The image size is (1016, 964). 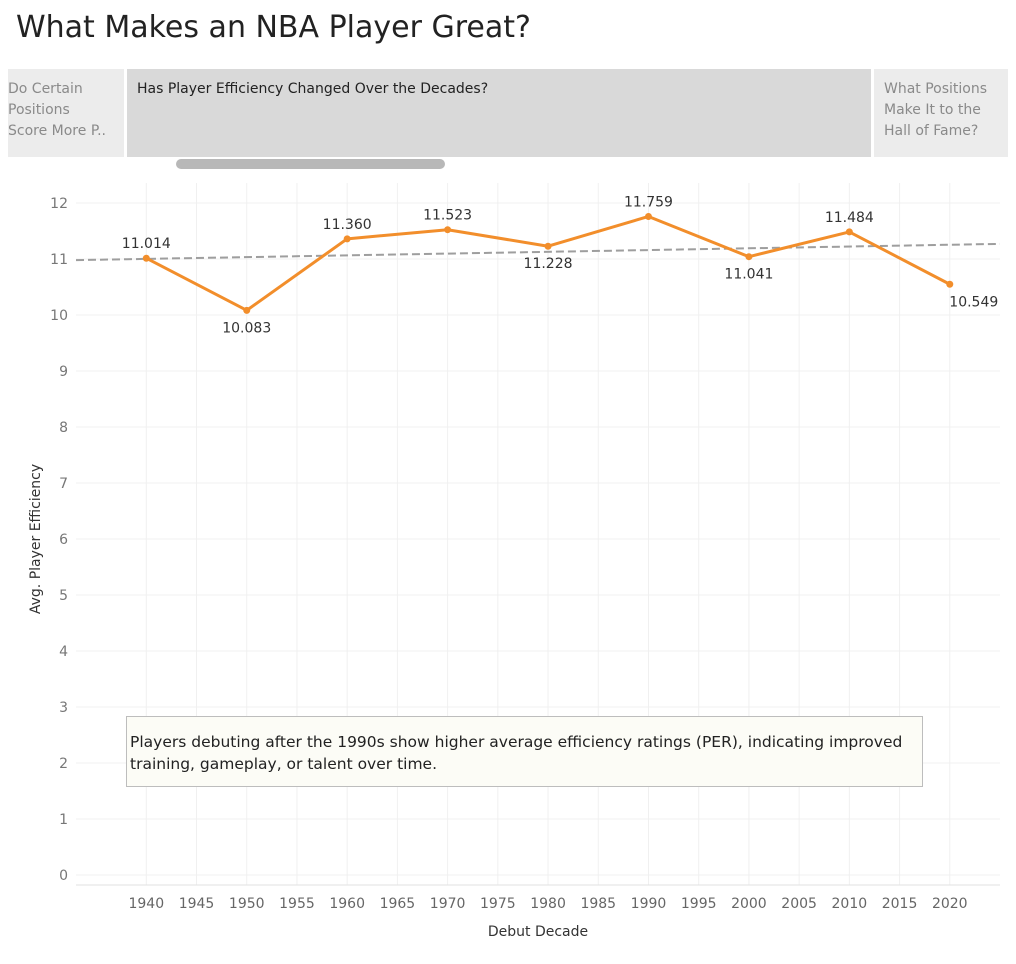 I want to click on data-label: 11.228, so click(x=548, y=264).